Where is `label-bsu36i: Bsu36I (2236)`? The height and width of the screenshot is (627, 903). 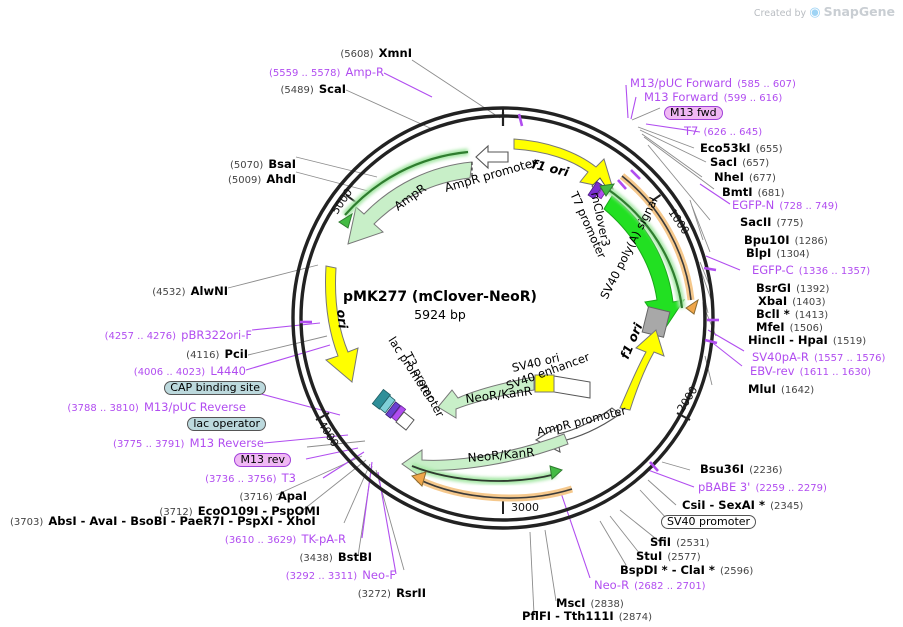 label-bsu36i: Bsu36I (2236) is located at coordinates (741, 468).